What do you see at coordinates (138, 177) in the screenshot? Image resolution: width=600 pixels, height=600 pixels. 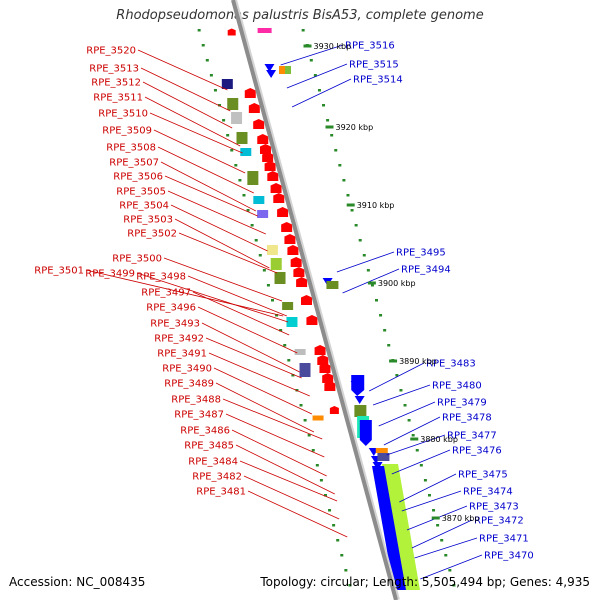 I see `left-gene-label: RPE_3506` at bounding box center [138, 177].